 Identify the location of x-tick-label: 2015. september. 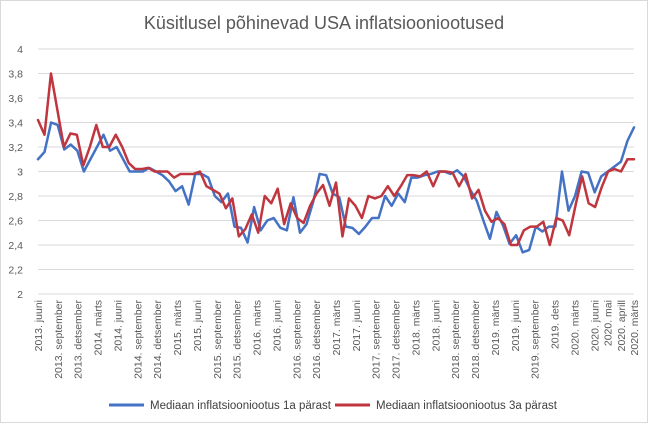
(218, 339).